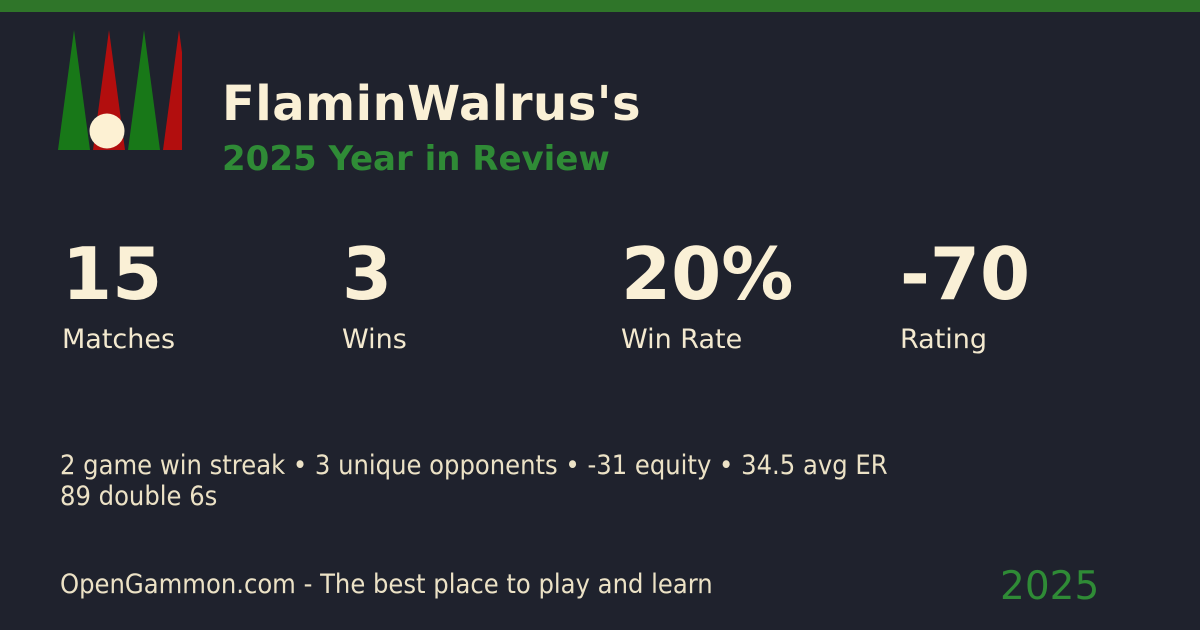 The width and height of the screenshot is (1200, 630). Describe the element at coordinates (682, 339) in the screenshot. I see `stat-label: Win Rate` at that location.